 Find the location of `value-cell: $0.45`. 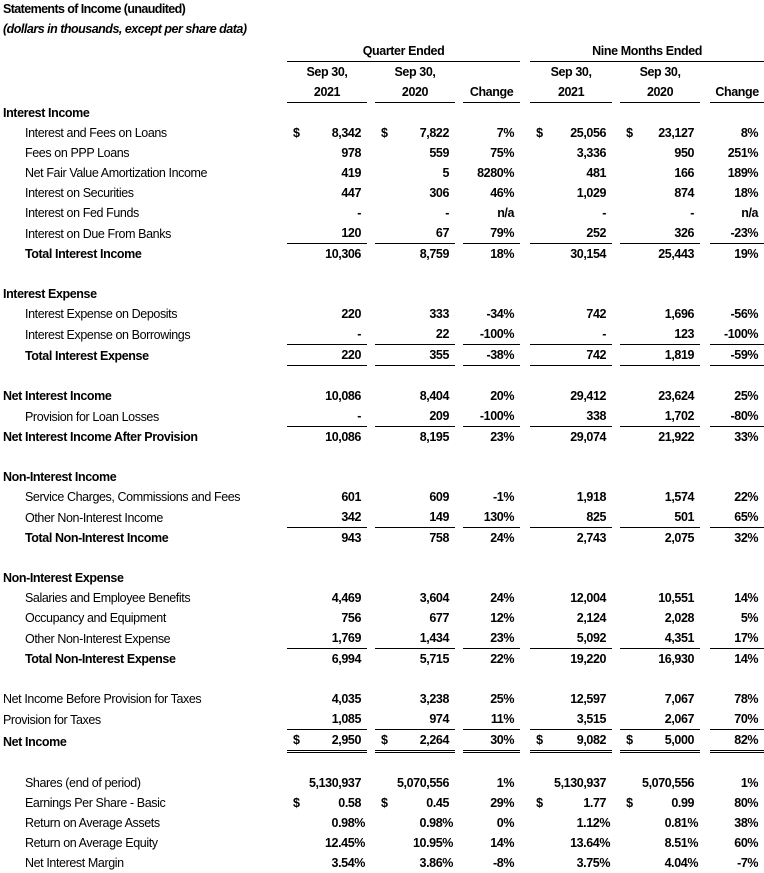

value-cell: $0.45 is located at coordinates (415, 803).